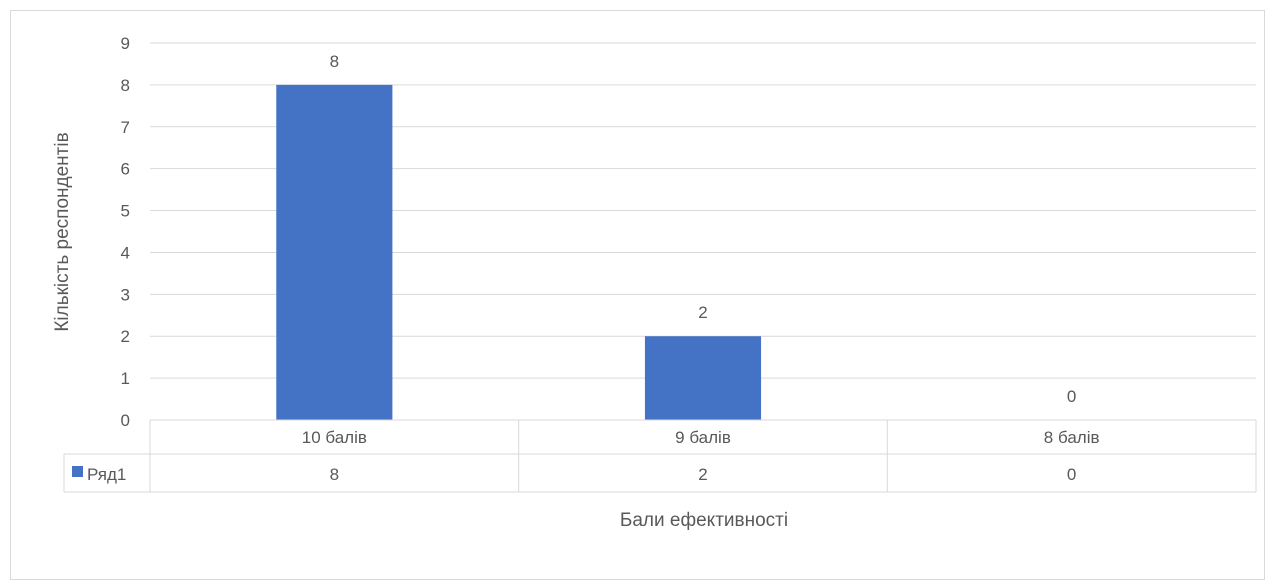  Describe the element at coordinates (660, 456) in the screenshot. I see `data-table: 10 балів 8 9 балів 2 8 балів 0 Ряд1` at that location.